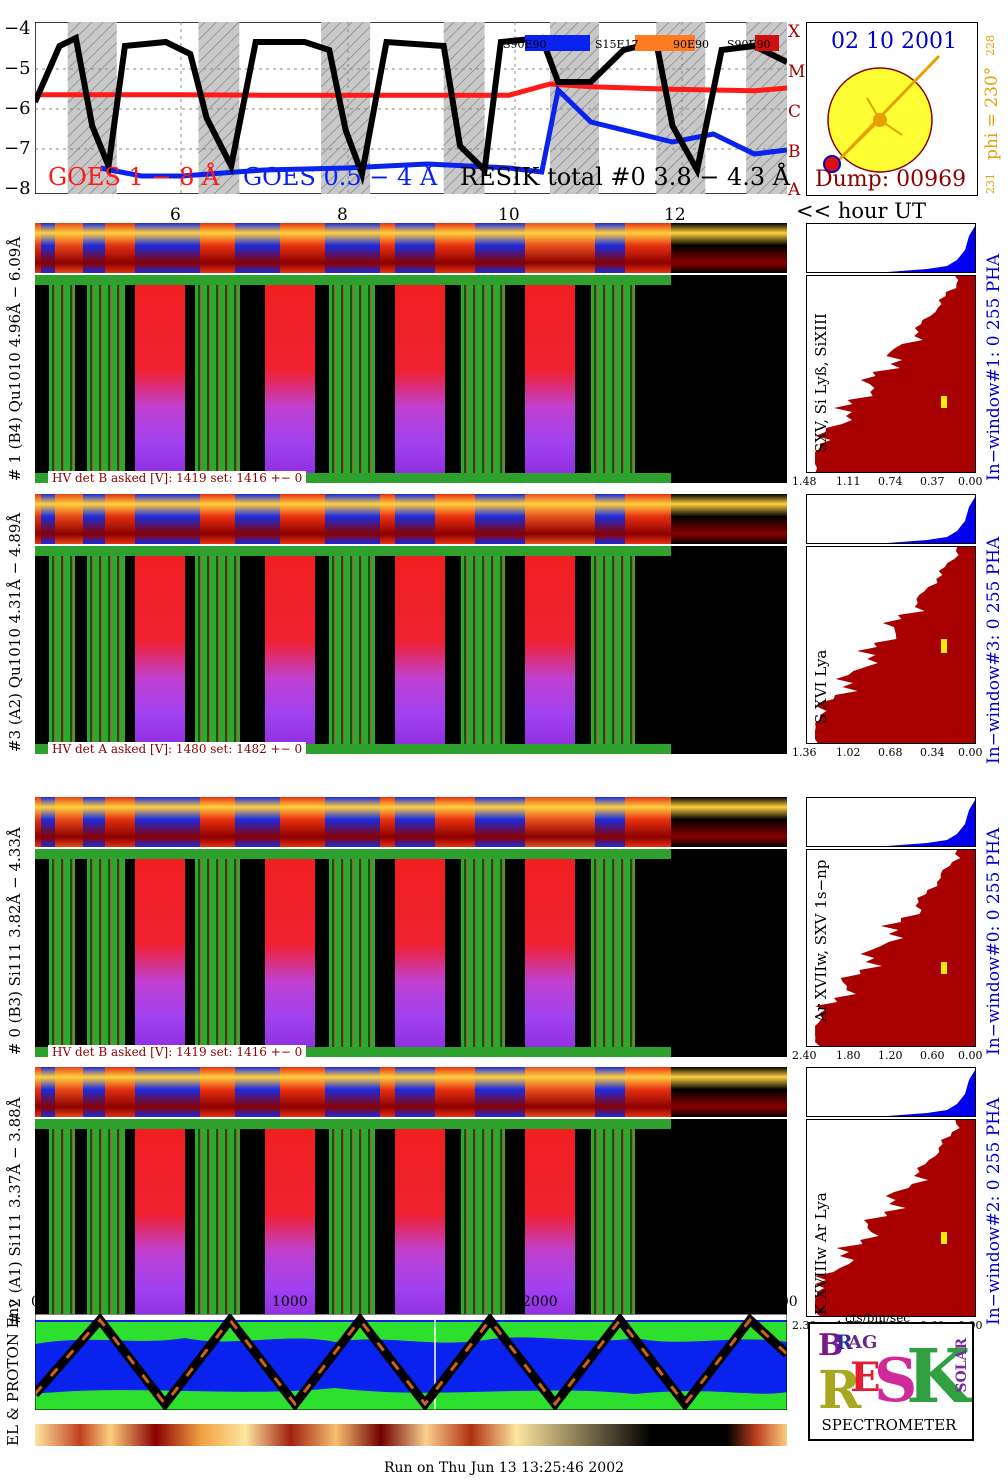  I want to click on sun-disk-diagram, so click(882, 113).